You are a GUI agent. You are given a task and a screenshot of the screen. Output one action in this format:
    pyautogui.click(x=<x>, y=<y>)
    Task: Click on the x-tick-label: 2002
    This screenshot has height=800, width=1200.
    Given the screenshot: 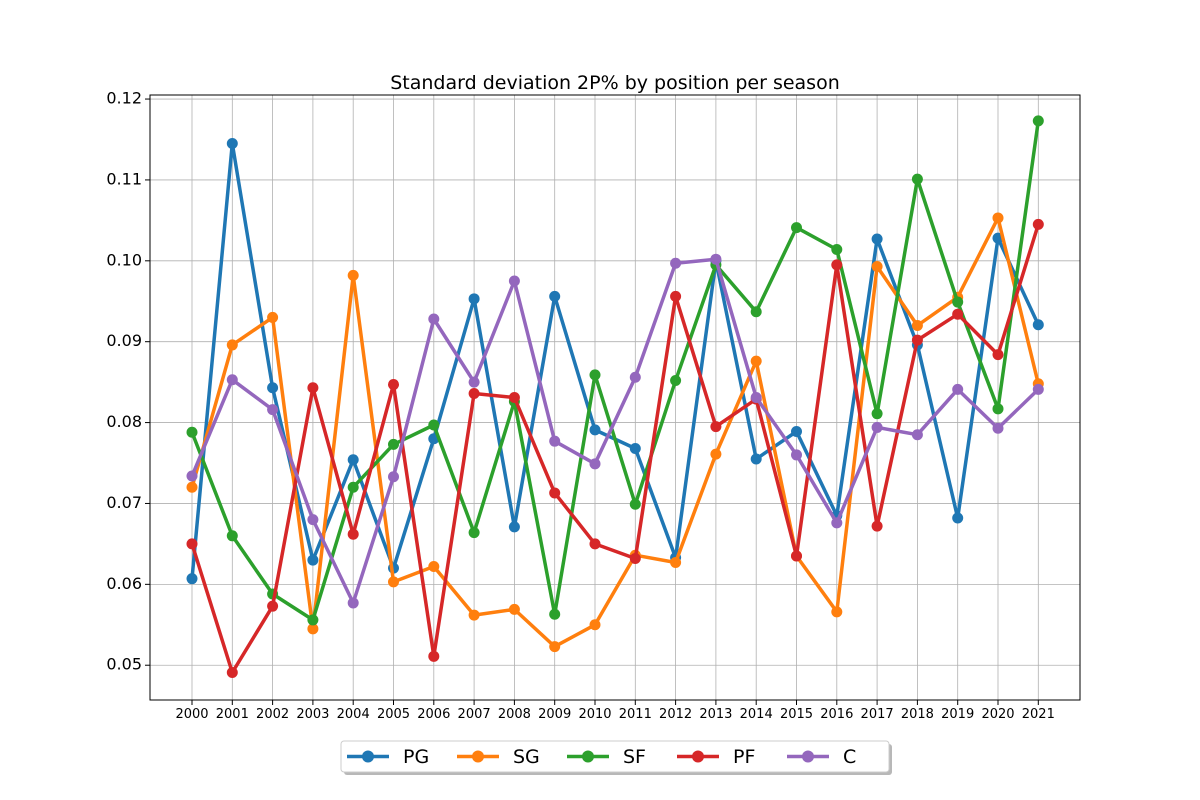 What is the action you would take?
    pyautogui.click(x=272, y=714)
    